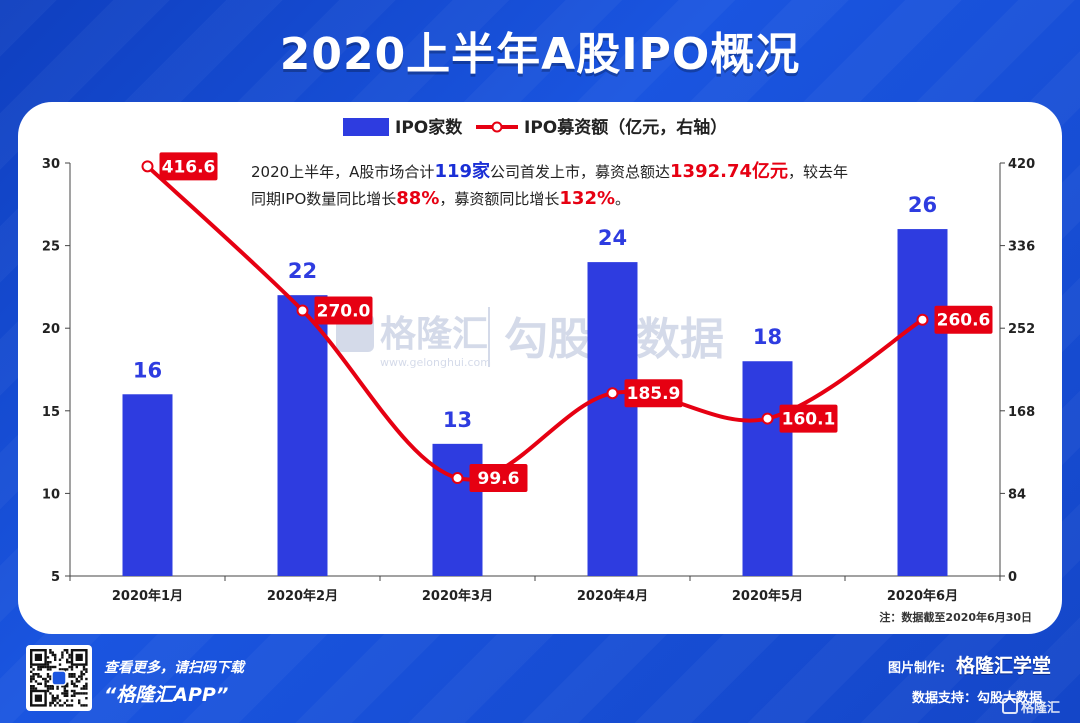 Image resolution: width=1080 pixels, height=723 pixels. What do you see at coordinates (302, 596) in the screenshot?
I see `x-tick-label: 2020年2月` at bounding box center [302, 596].